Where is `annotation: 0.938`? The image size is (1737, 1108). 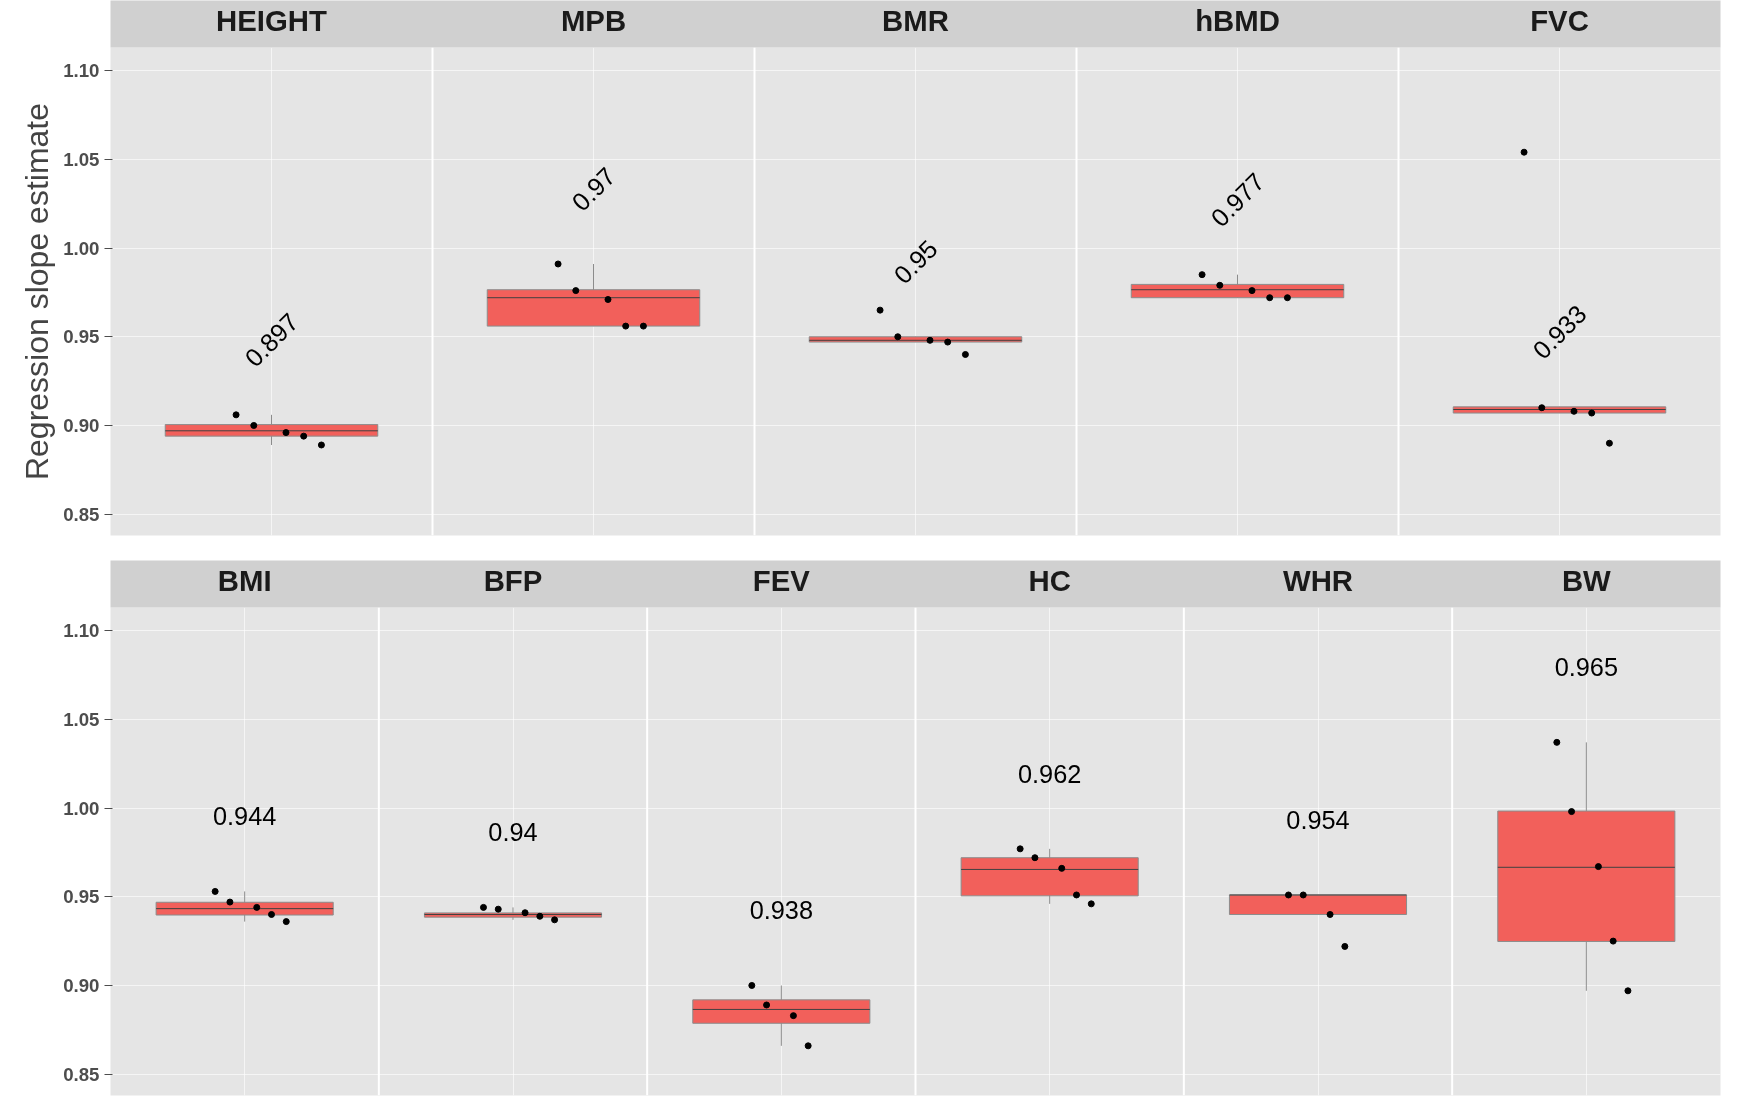 annotation: 0.938 is located at coordinates (781, 910).